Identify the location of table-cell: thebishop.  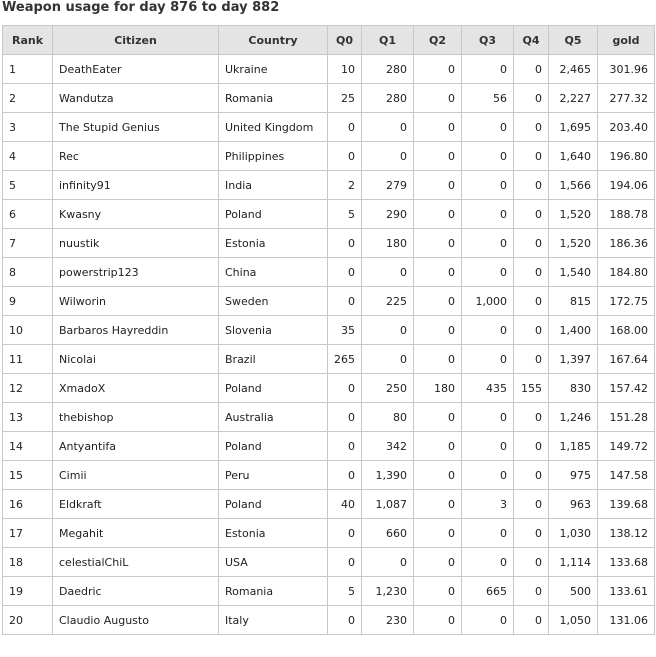
(135, 417).